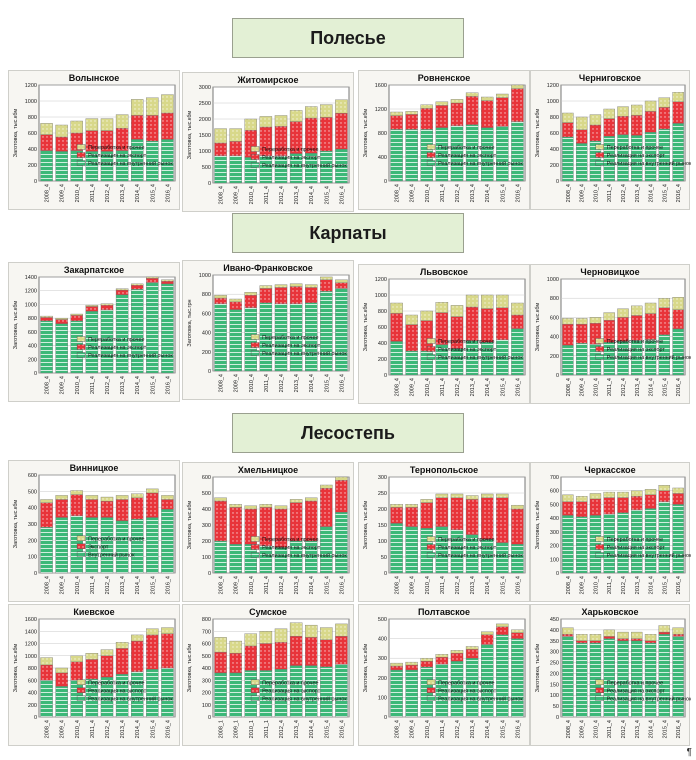 The width and height of the screenshot is (696, 760). I want to click on y-tick-label: 500, so click(206, 494).